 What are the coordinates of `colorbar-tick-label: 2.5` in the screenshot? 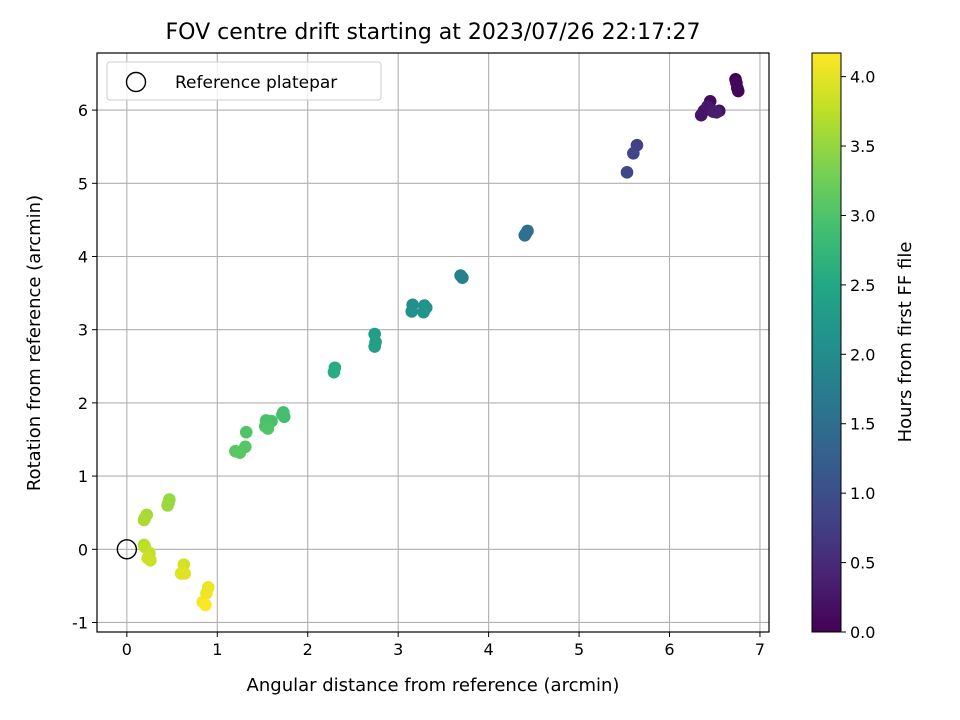 It's located at (862, 285).